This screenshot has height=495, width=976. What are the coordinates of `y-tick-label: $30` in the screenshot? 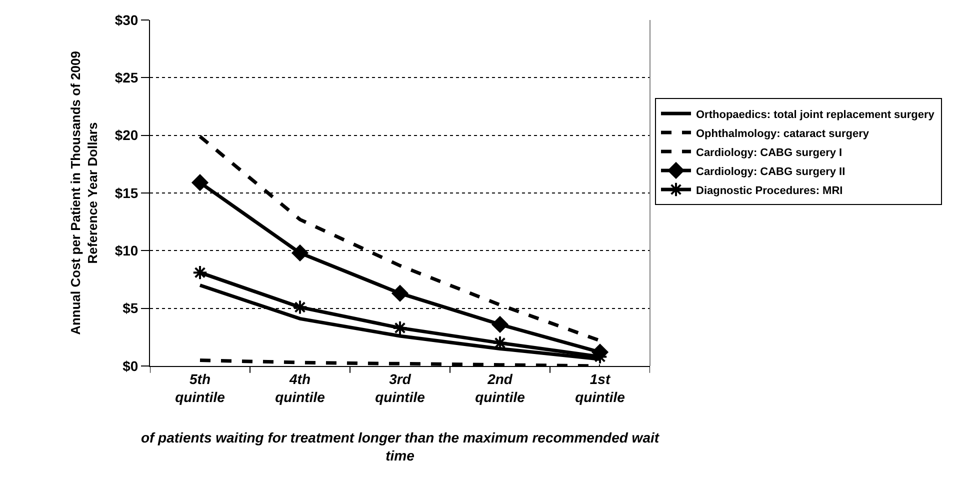 It's located at (126, 20).